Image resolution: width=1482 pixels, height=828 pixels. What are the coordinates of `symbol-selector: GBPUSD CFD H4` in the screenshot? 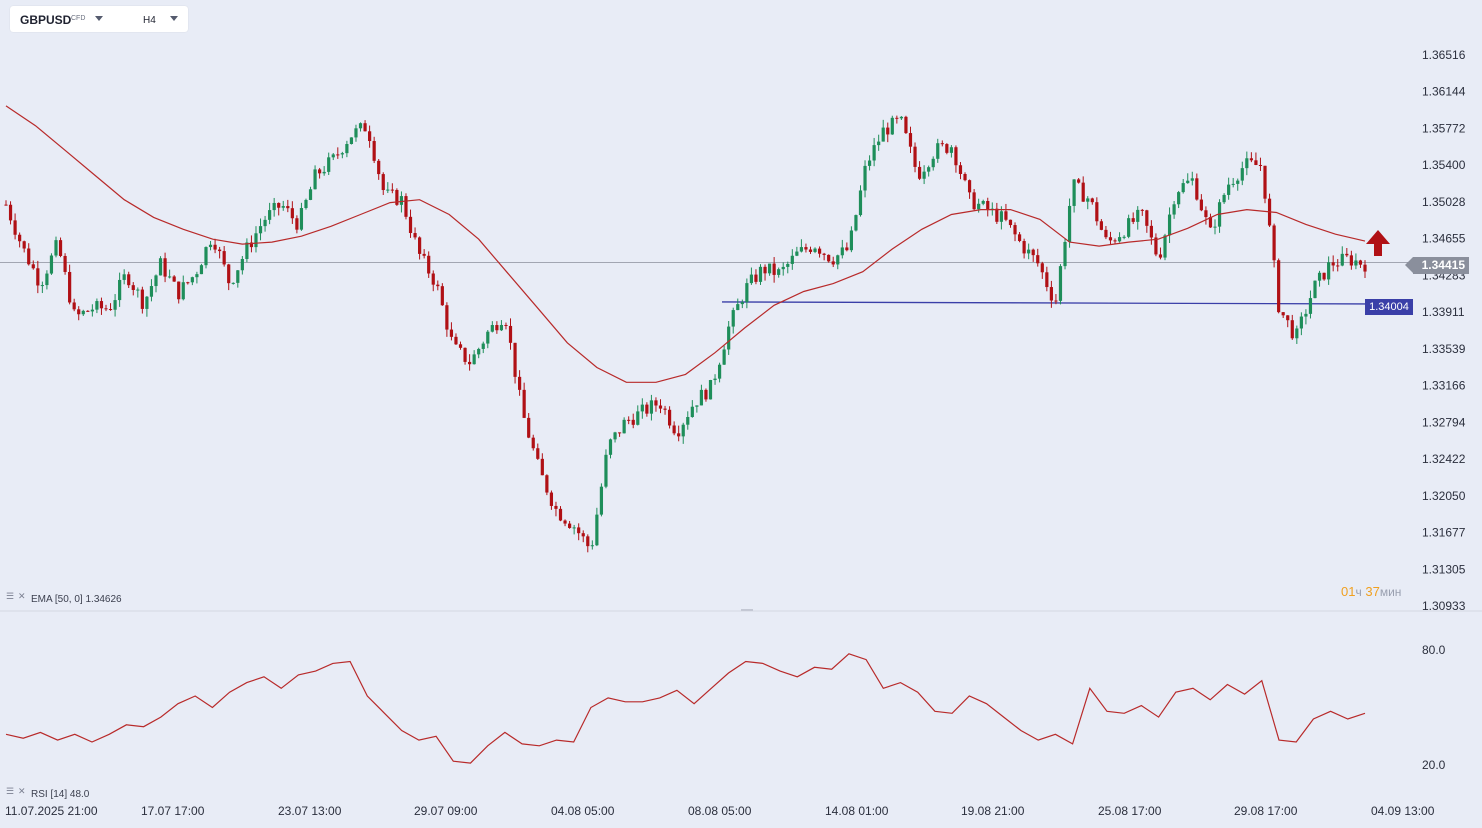 It's located at (99, 19).